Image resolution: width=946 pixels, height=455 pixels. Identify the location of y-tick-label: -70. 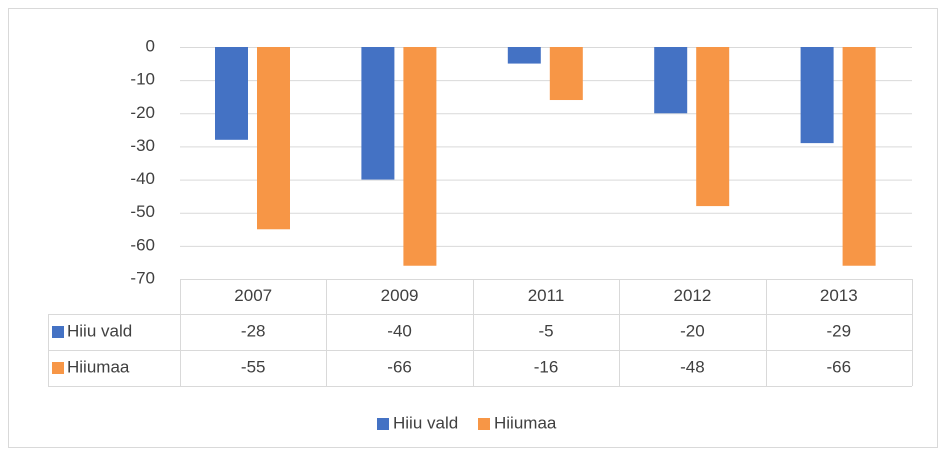
(142, 277).